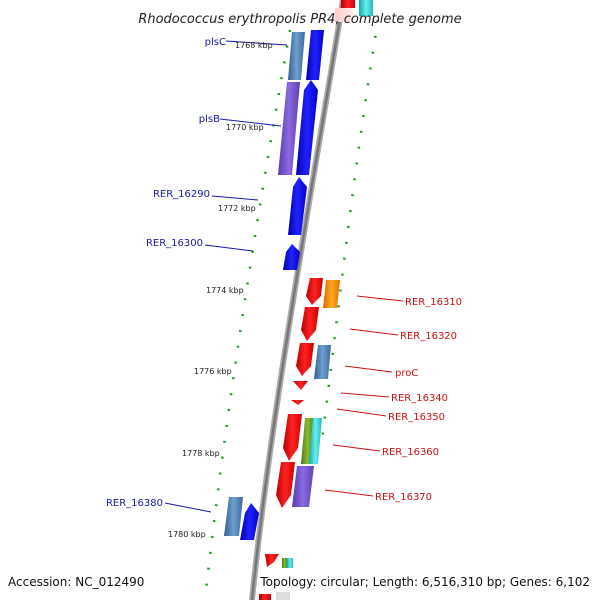 This screenshot has height=600, width=600. What do you see at coordinates (406, 373) in the screenshot?
I see `gene-label-proc: proC` at bounding box center [406, 373].